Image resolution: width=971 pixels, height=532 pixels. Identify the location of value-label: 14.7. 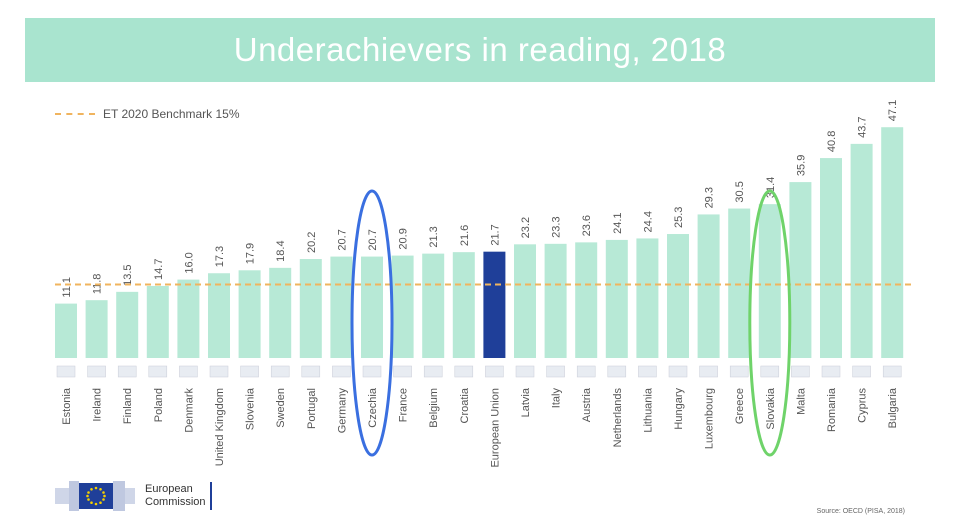
(159, 269).